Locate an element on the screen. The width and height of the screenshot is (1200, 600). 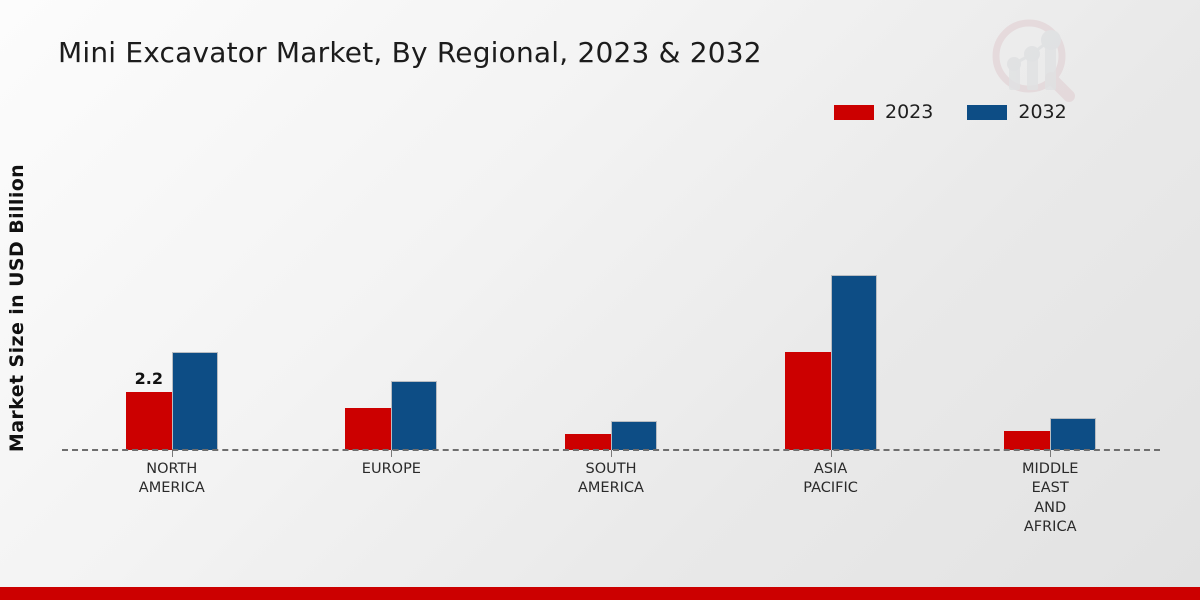
category-label-line: MIDDLE is located at coordinates (1050, 469).